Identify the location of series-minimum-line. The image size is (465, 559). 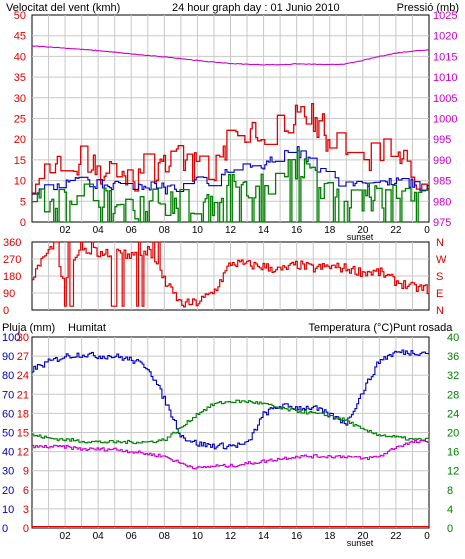
(230, 186).